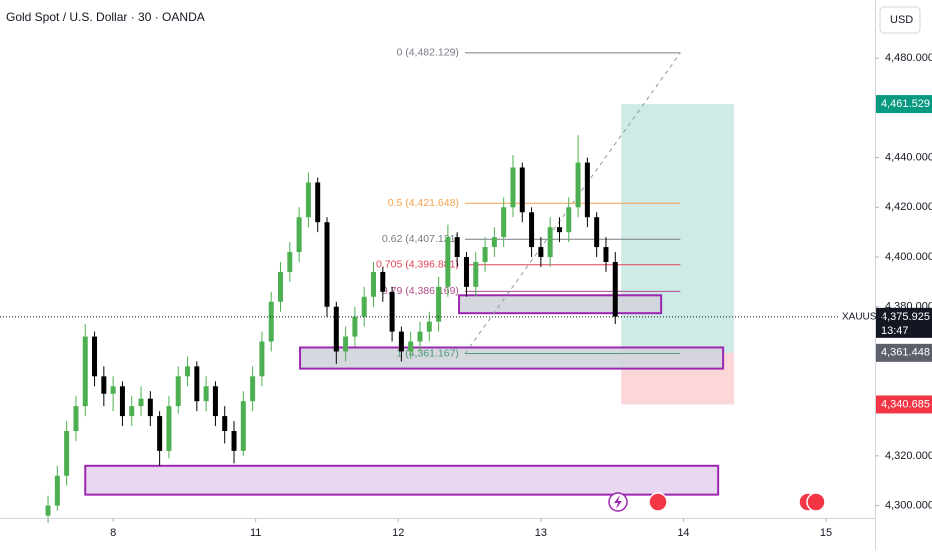 Image resolution: width=932 pixels, height=555 pixels. I want to click on y-tick-label: 4,400.000, so click(908, 257).